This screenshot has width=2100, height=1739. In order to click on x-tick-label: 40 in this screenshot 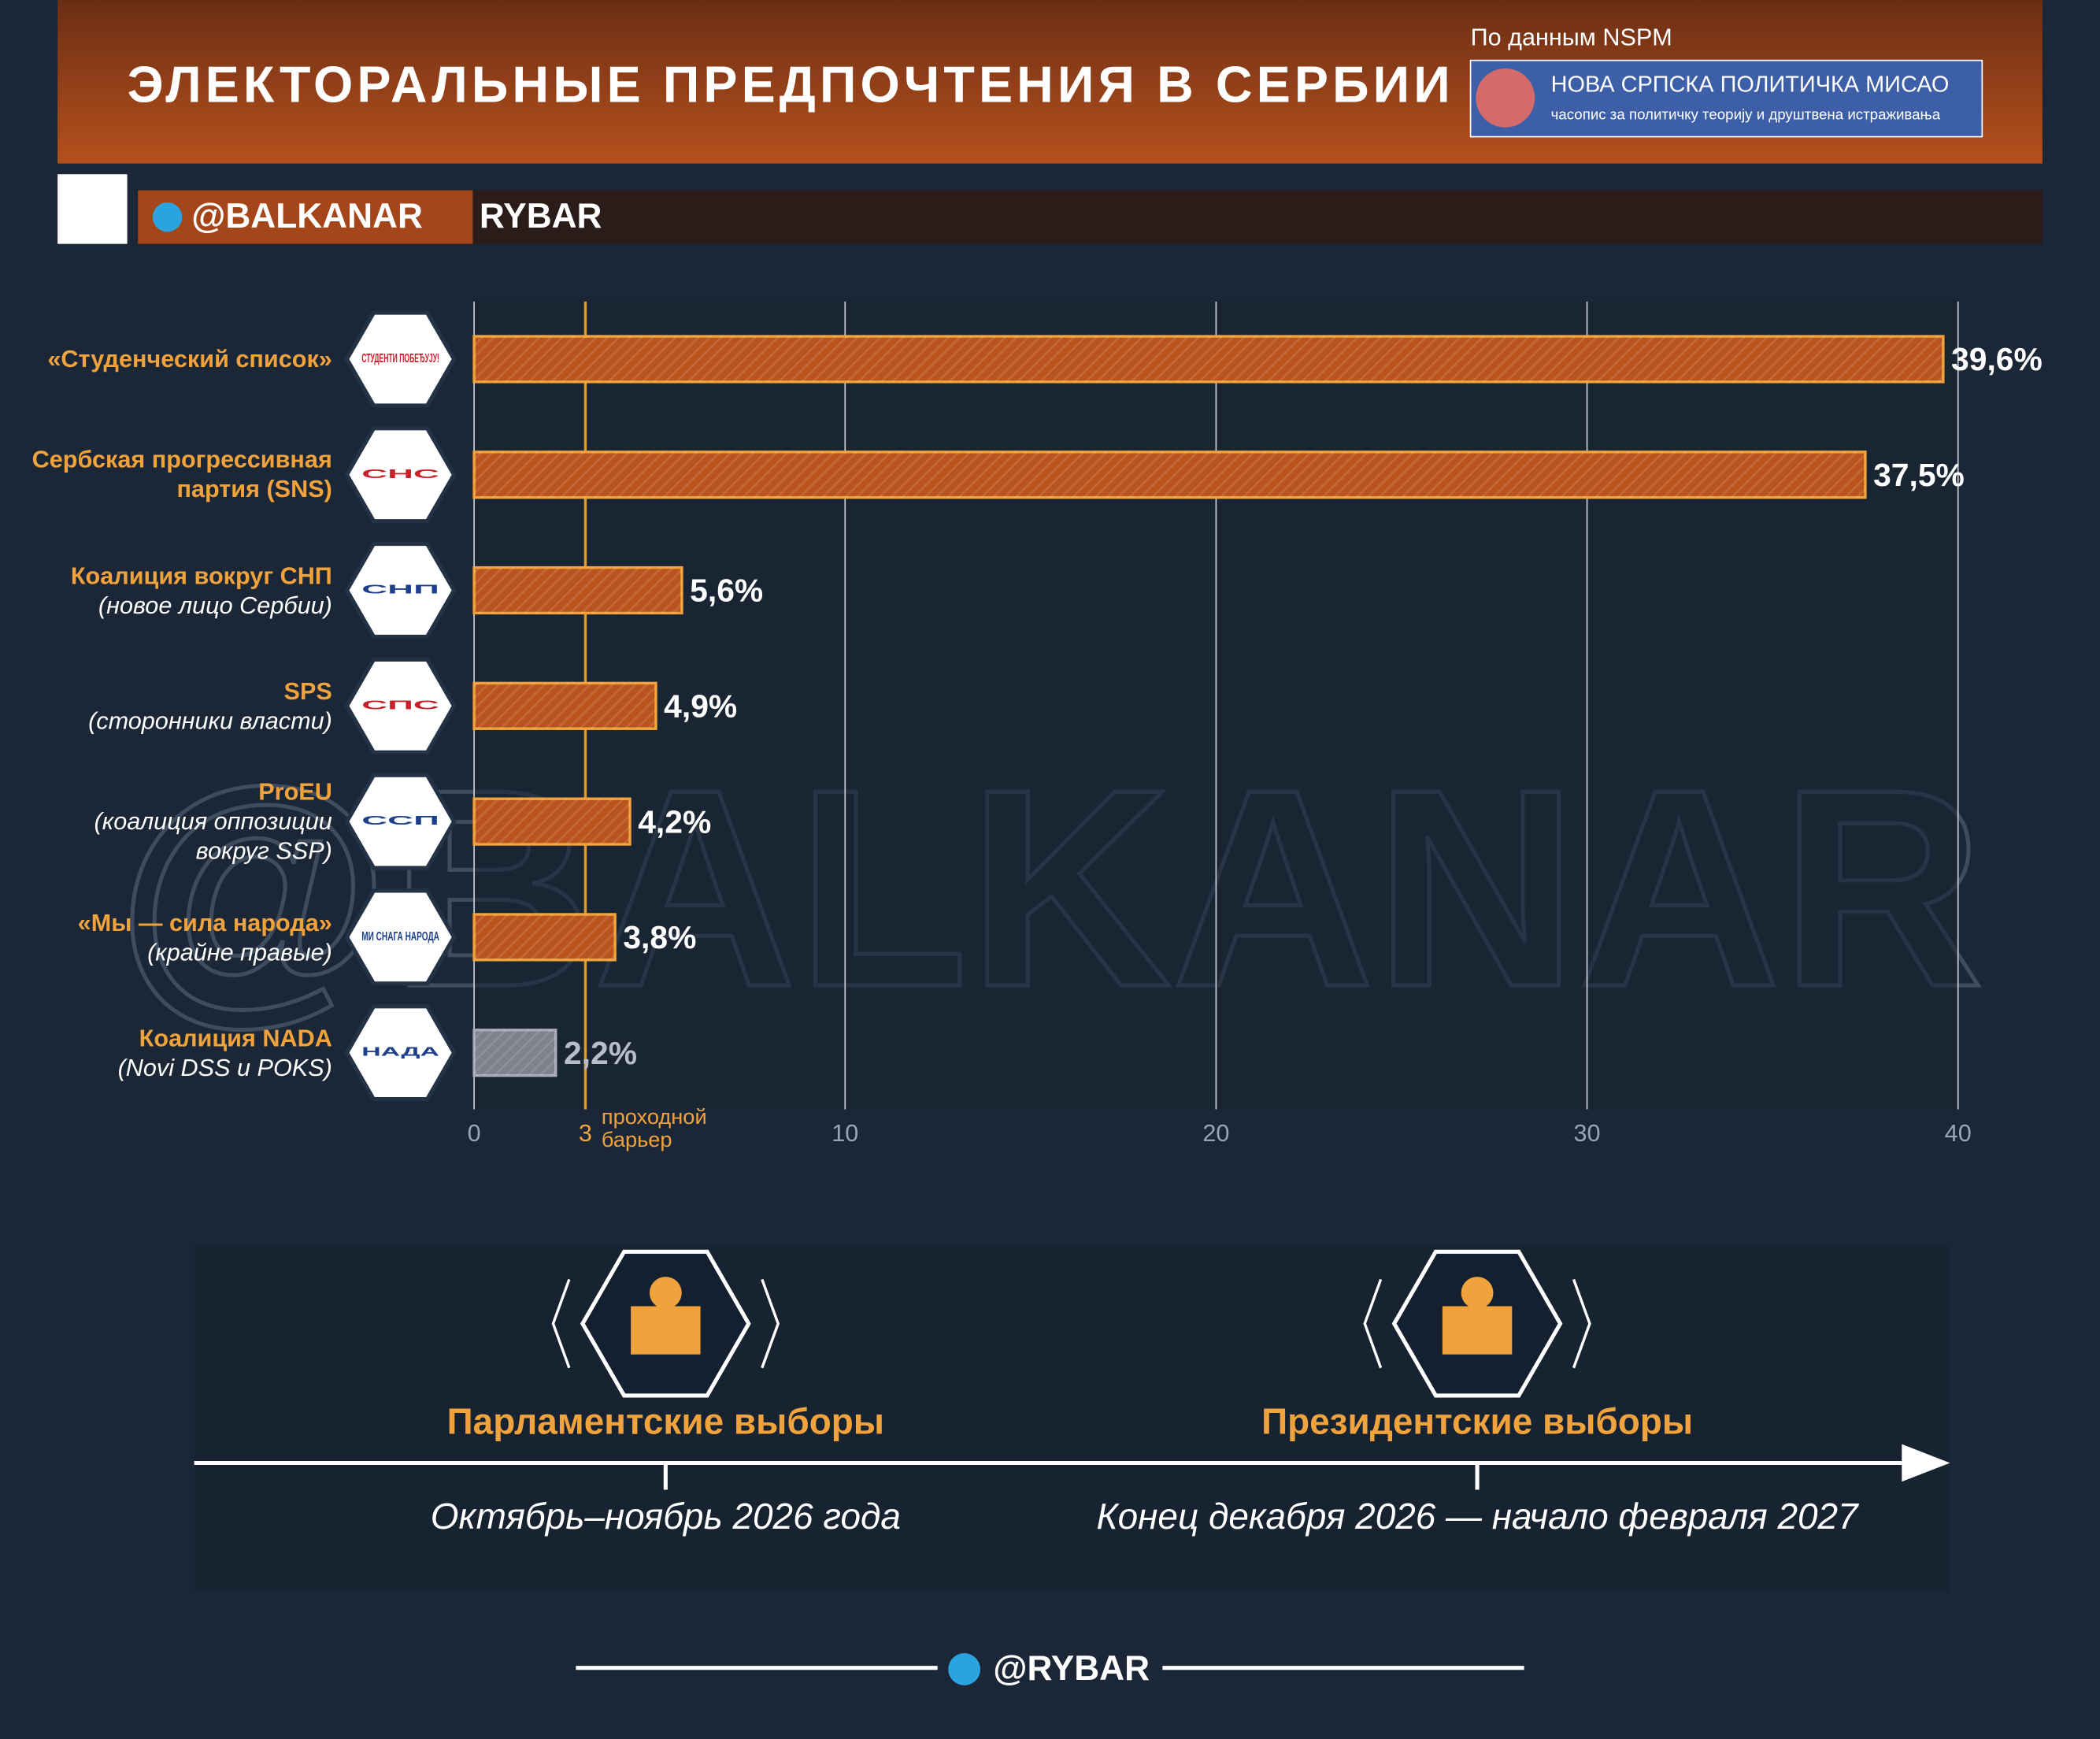, I will do `click(1959, 1133)`.